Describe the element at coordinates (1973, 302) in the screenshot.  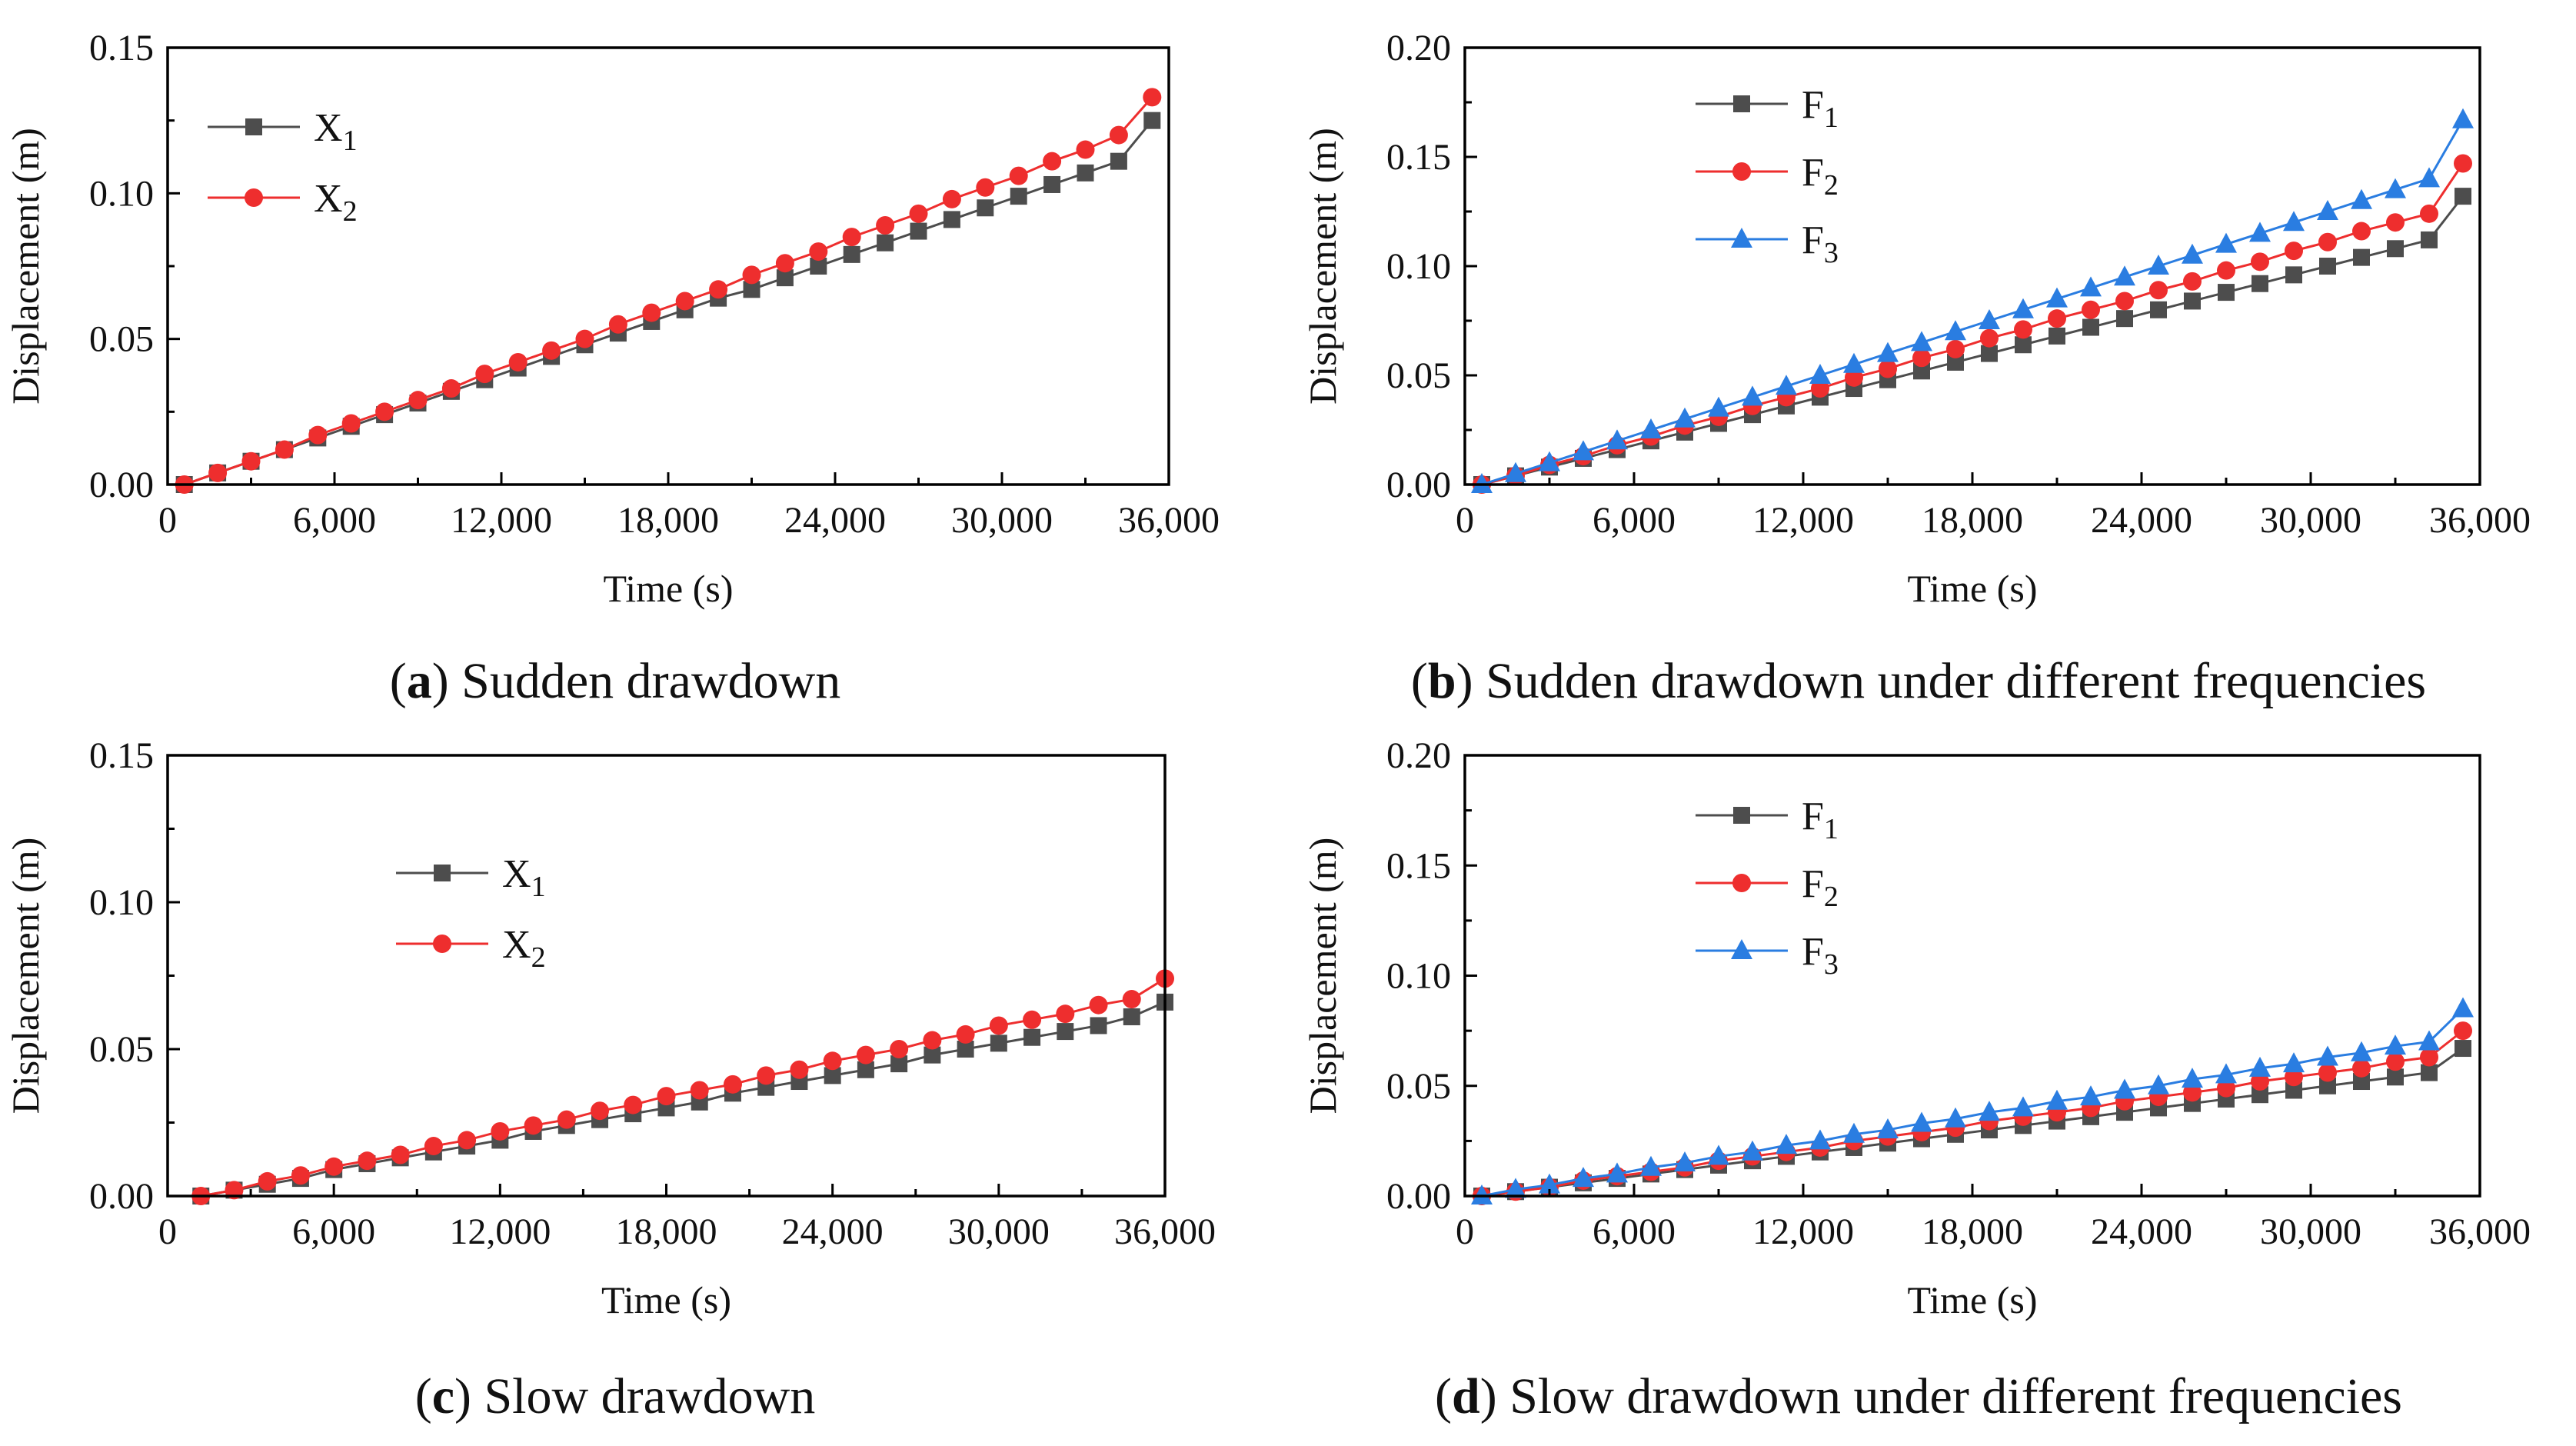
I see `series-line-f3` at that location.